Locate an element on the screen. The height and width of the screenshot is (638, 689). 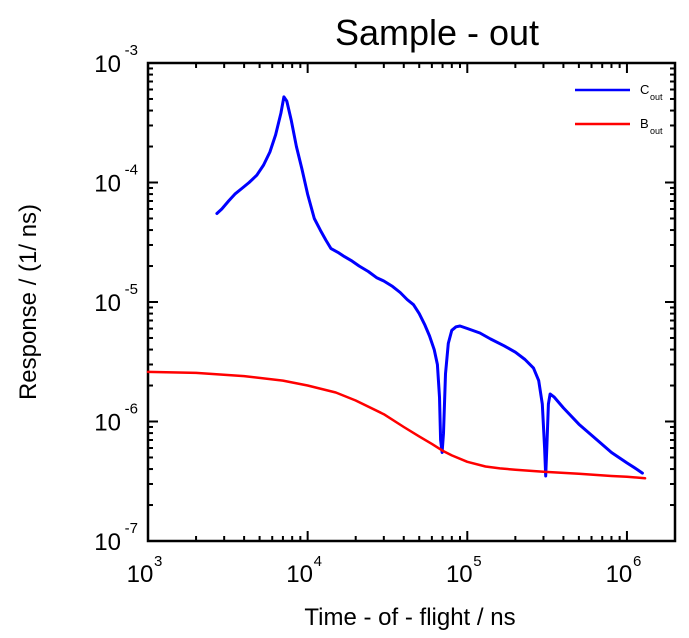
x-tick-exponent: 5 is located at coordinates (477, 561).